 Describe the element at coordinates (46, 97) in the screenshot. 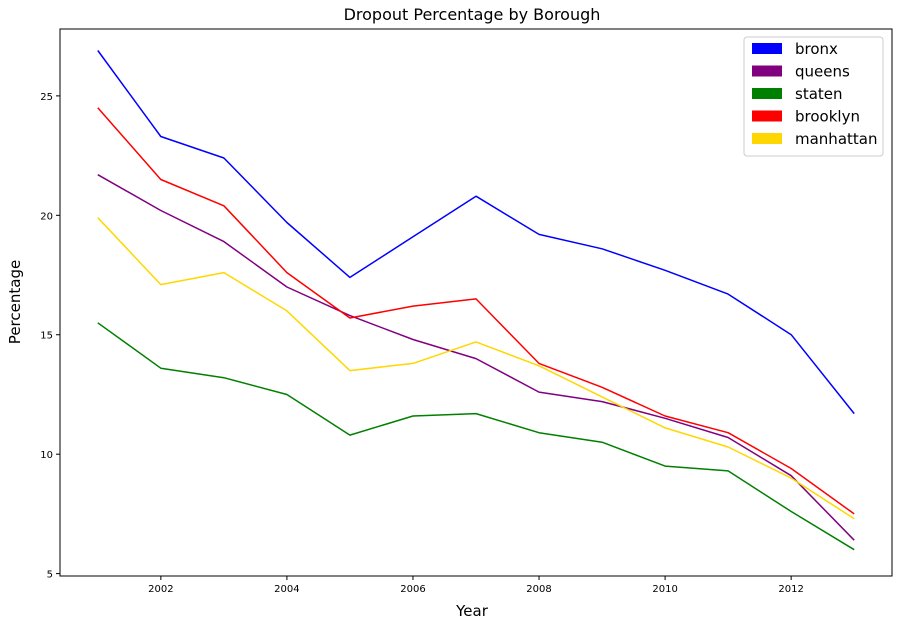

I see `y-tick-label: 25` at that location.